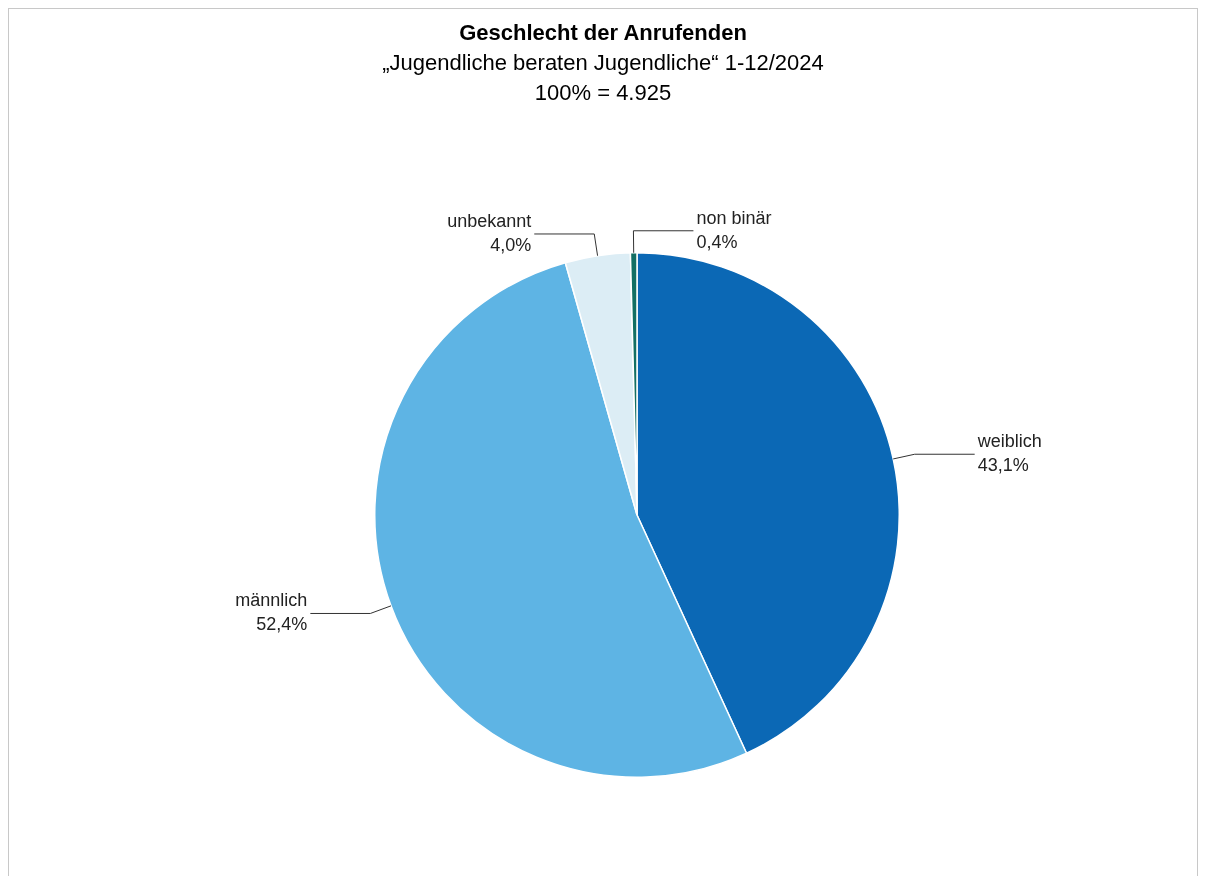 The width and height of the screenshot is (1206, 876). What do you see at coordinates (603, 63) in the screenshot?
I see `chart-subtitle: „Jugendliche beraten Jugendliche“ 1-12/2024` at bounding box center [603, 63].